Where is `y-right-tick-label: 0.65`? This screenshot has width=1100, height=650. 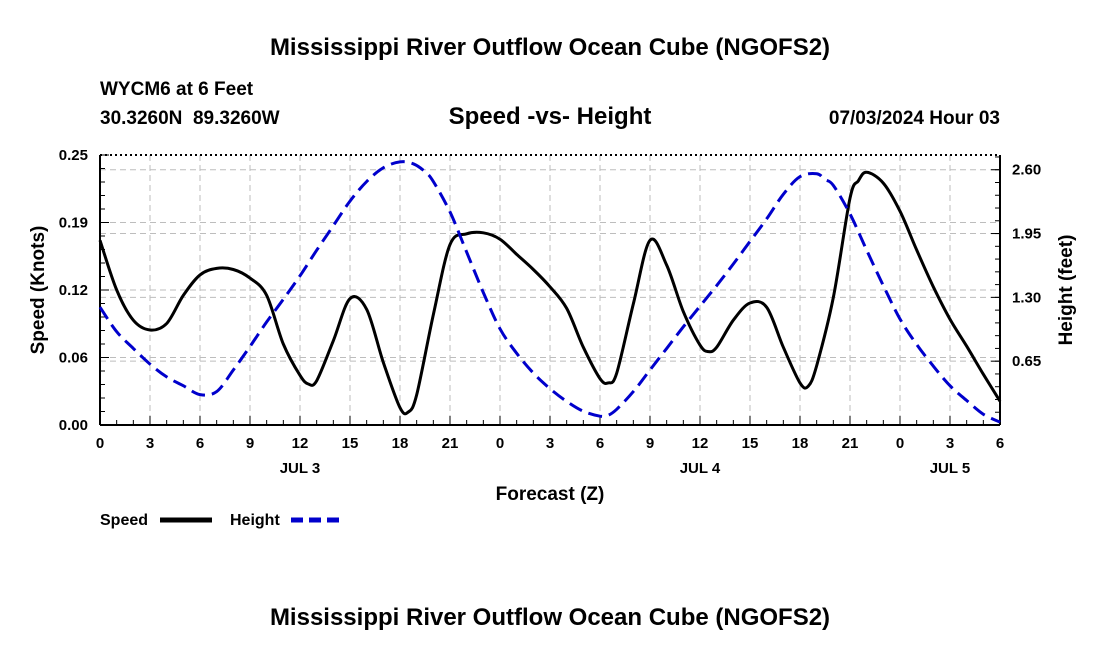
y-right-tick-label: 0.65 is located at coordinates (1026, 361).